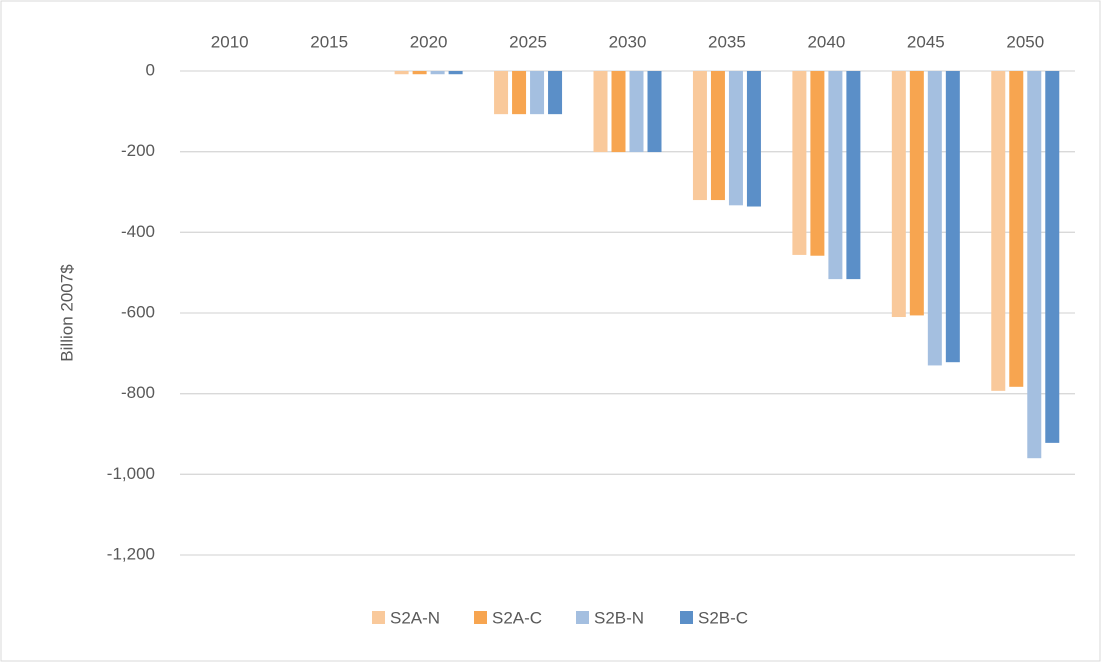 The image size is (1101, 662). I want to click on y-tick-label: -600, so click(138, 311).